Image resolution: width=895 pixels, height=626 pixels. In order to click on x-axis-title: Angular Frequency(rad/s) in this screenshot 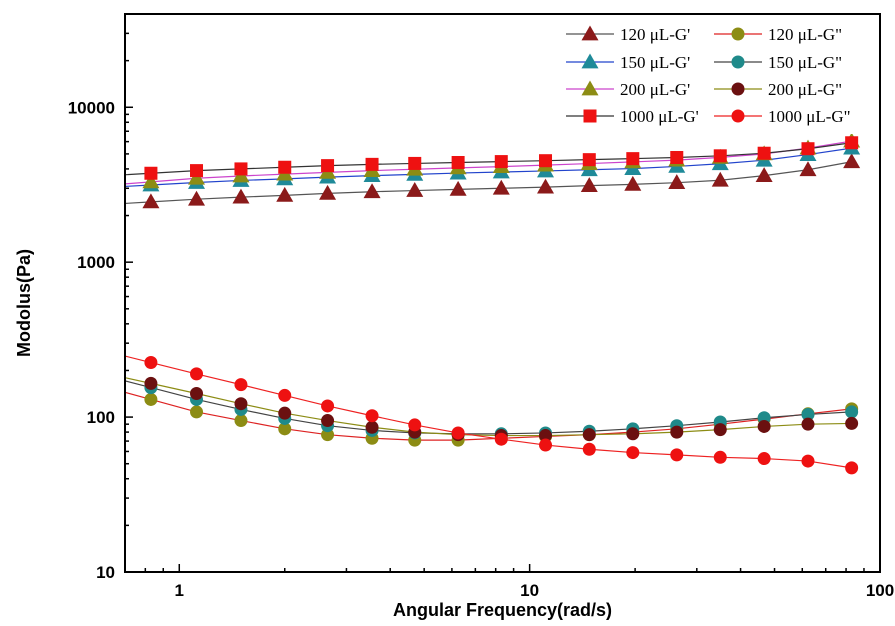, I will do `click(502, 610)`.